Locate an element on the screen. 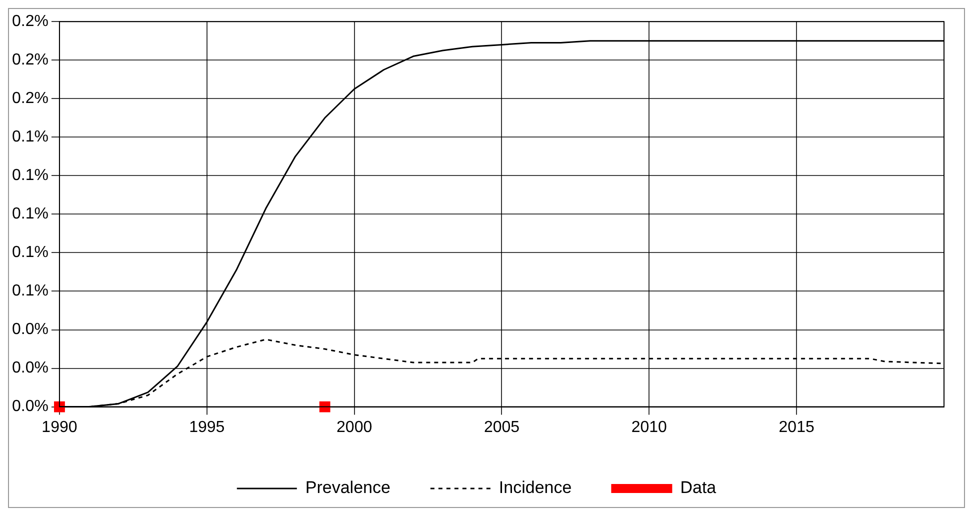 The width and height of the screenshot is (977, 518). x-tick-label: 2015 is located at coordinates (796, 427).